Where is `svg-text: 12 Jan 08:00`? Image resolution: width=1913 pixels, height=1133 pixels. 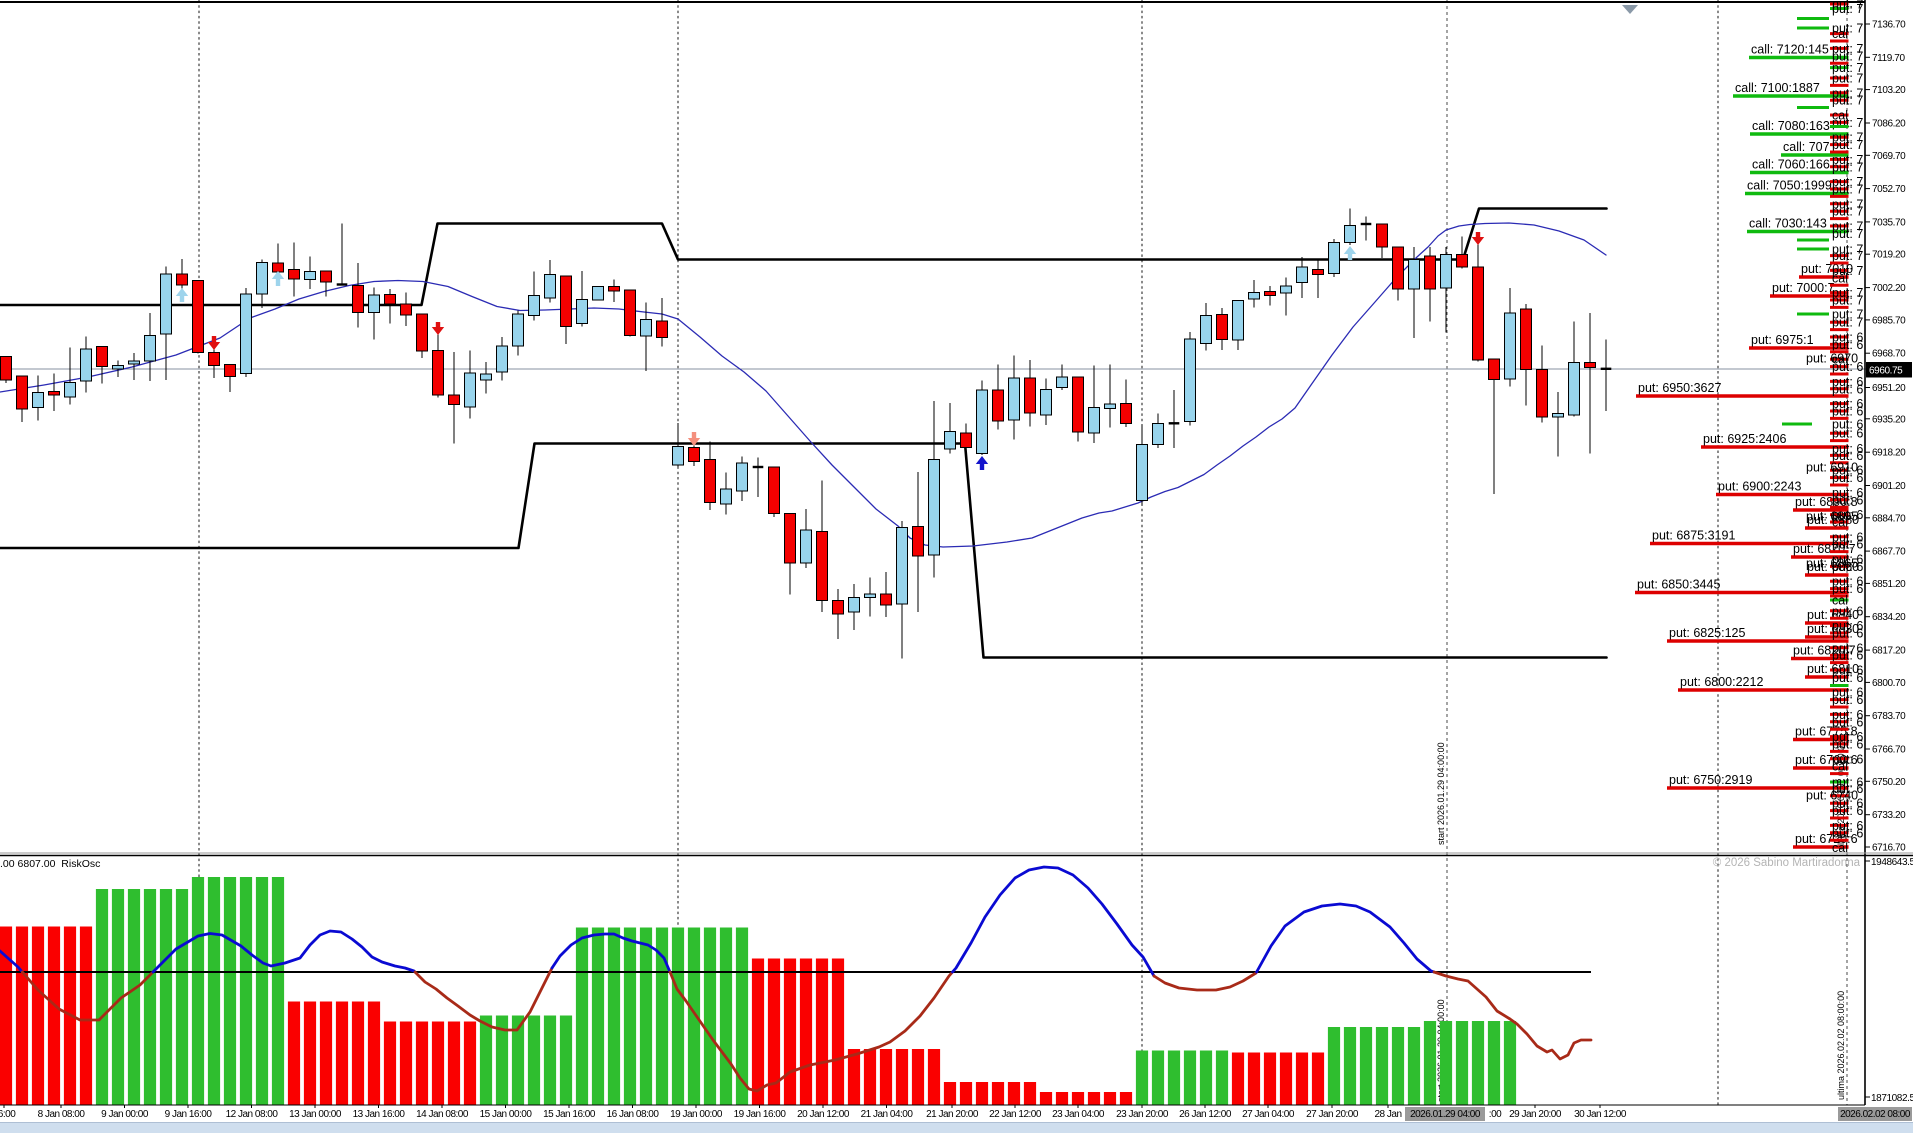 svg-text: 12 Jan 08:00 is located at coordinates (252, 1114).